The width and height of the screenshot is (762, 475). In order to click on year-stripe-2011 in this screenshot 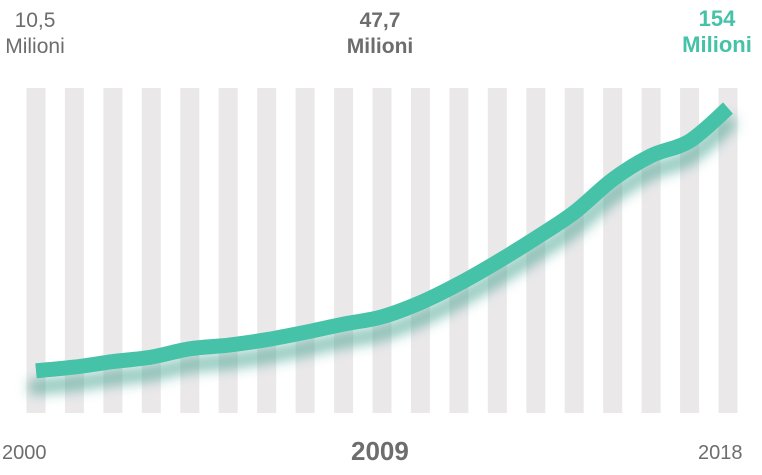, I will do `click(459, 250)`.